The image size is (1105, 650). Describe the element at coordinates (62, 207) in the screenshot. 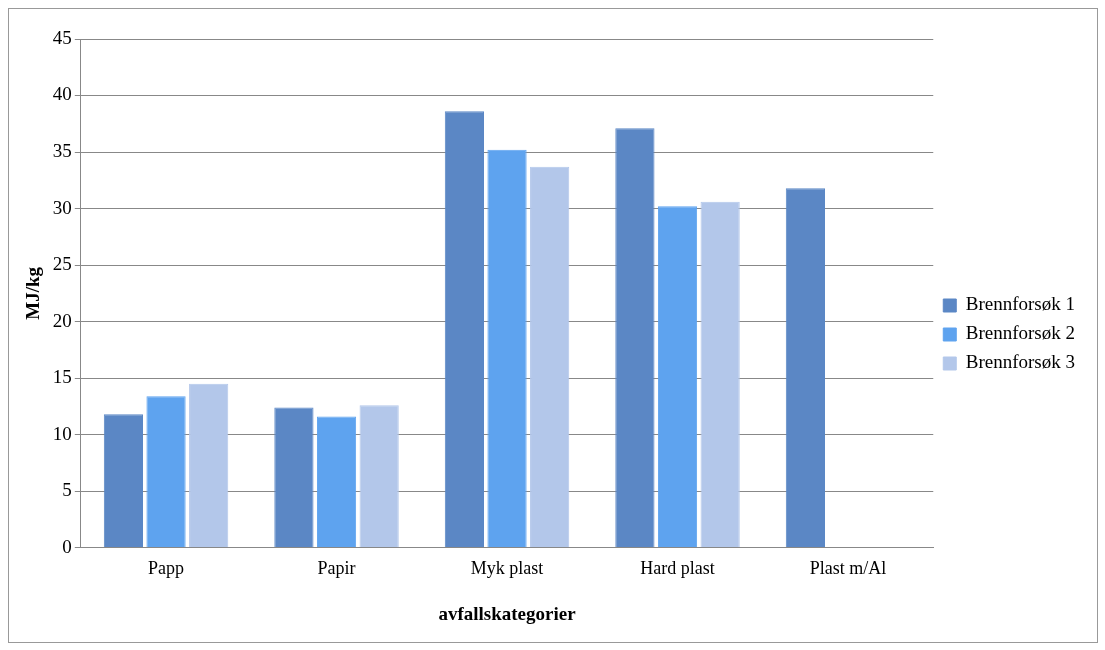

I see `y-tick-label: 30` at that location.